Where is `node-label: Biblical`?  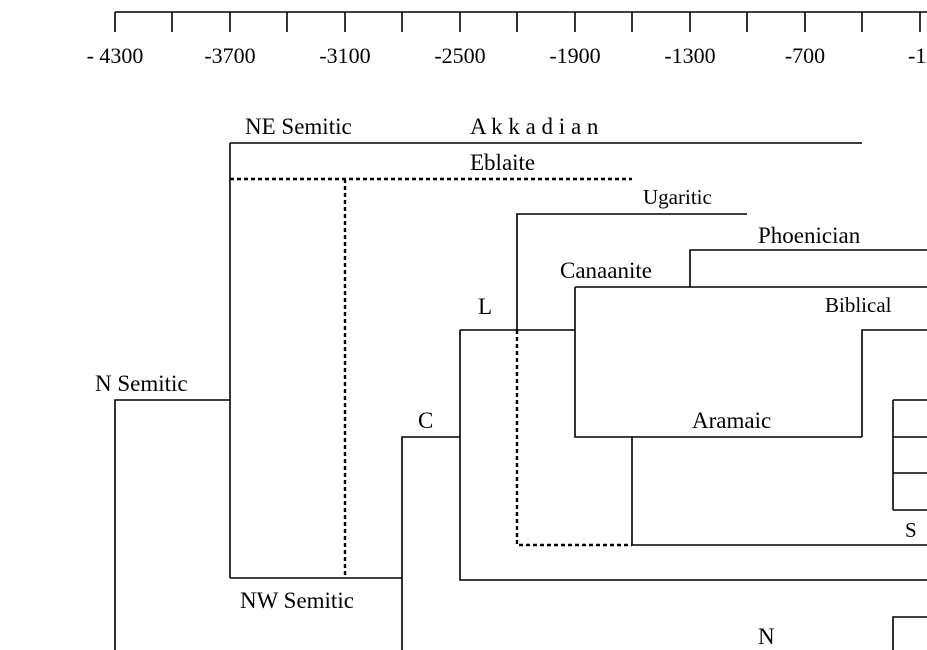 node-label: Biblical is located at coordinates (858, 305).